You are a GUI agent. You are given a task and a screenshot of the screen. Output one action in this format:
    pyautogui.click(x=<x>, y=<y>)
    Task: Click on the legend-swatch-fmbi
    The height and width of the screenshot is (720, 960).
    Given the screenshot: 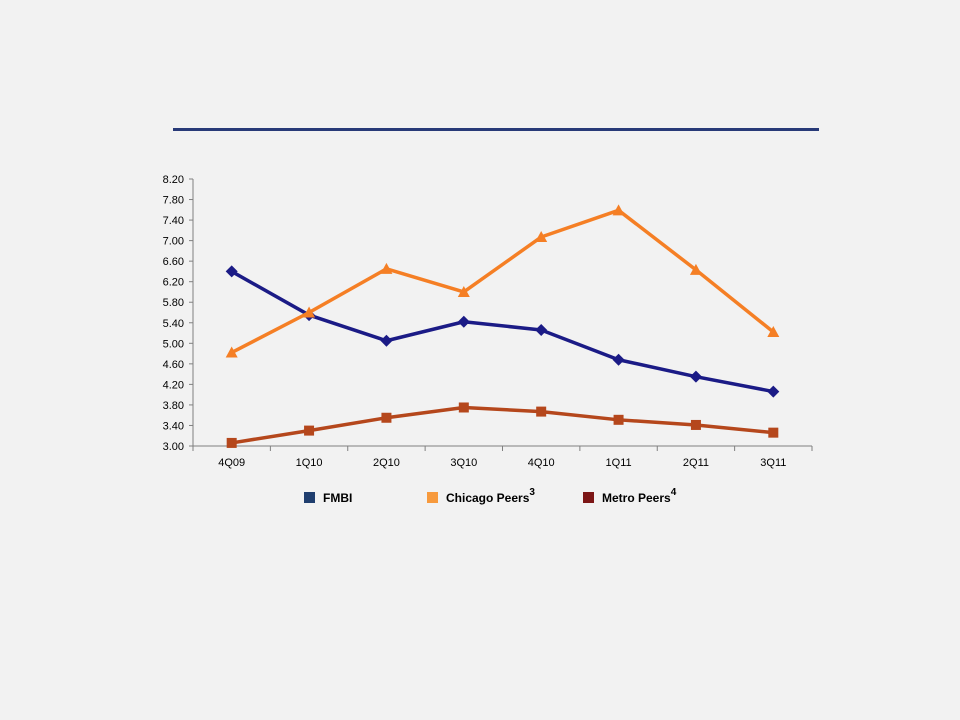 What is the action you would take?
    pyautogui.click(x=309, y=497)
    